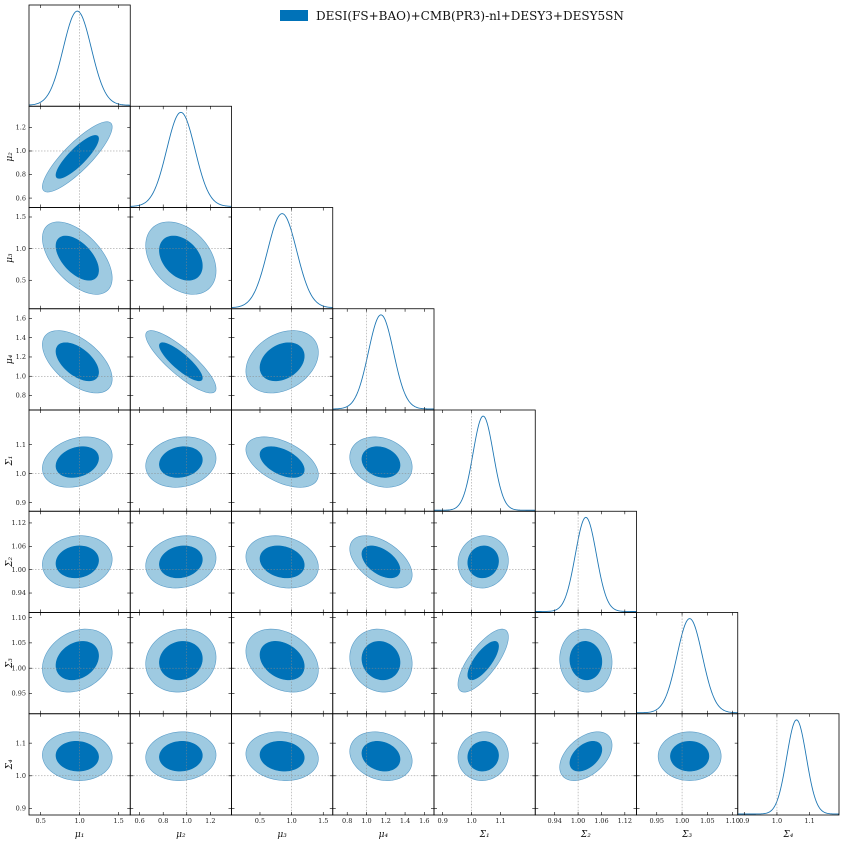 The width and height of the screenshot is (844, 844). I want to click on panel-7-6: 0.95 1.00 1.05 1.10 Σ₃, so click(688, 776).